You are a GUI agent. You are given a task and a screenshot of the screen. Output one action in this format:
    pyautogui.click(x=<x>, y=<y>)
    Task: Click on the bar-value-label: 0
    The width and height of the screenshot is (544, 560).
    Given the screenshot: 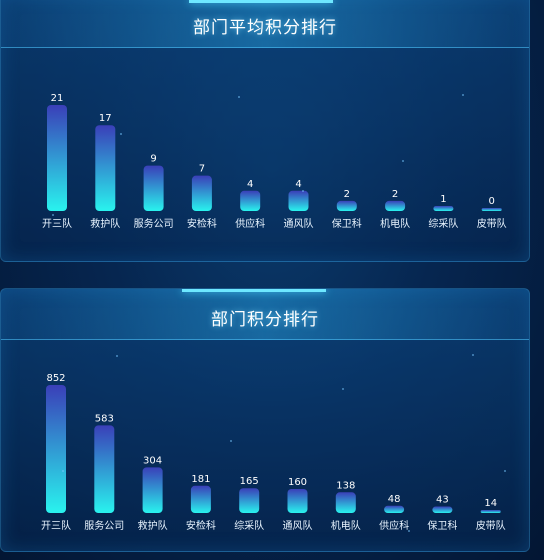 What is the action you would take?
    pyautogui.click(x=492, y=201)
    